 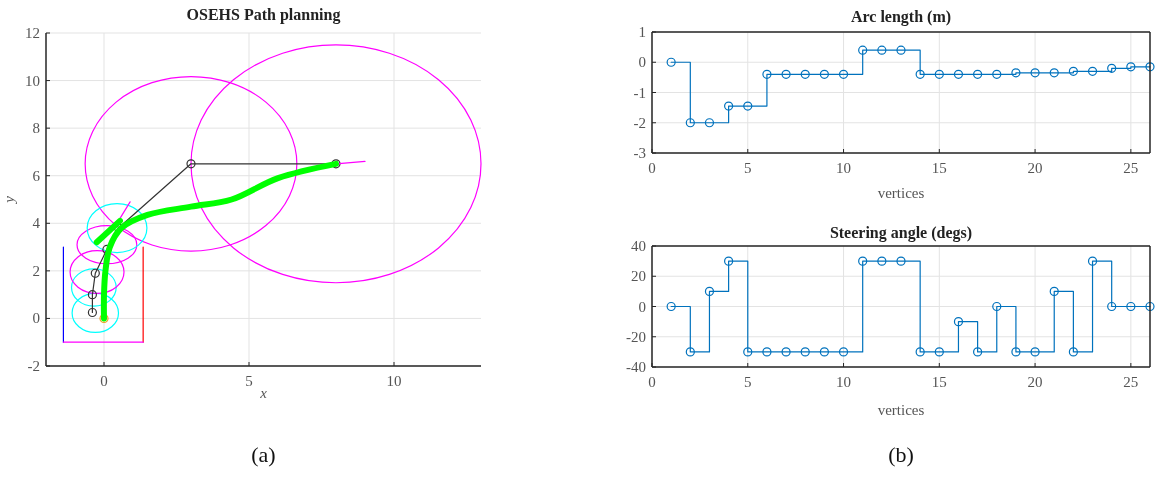 I want to click on y-tick-label: -20, so click(x=636, y=336).